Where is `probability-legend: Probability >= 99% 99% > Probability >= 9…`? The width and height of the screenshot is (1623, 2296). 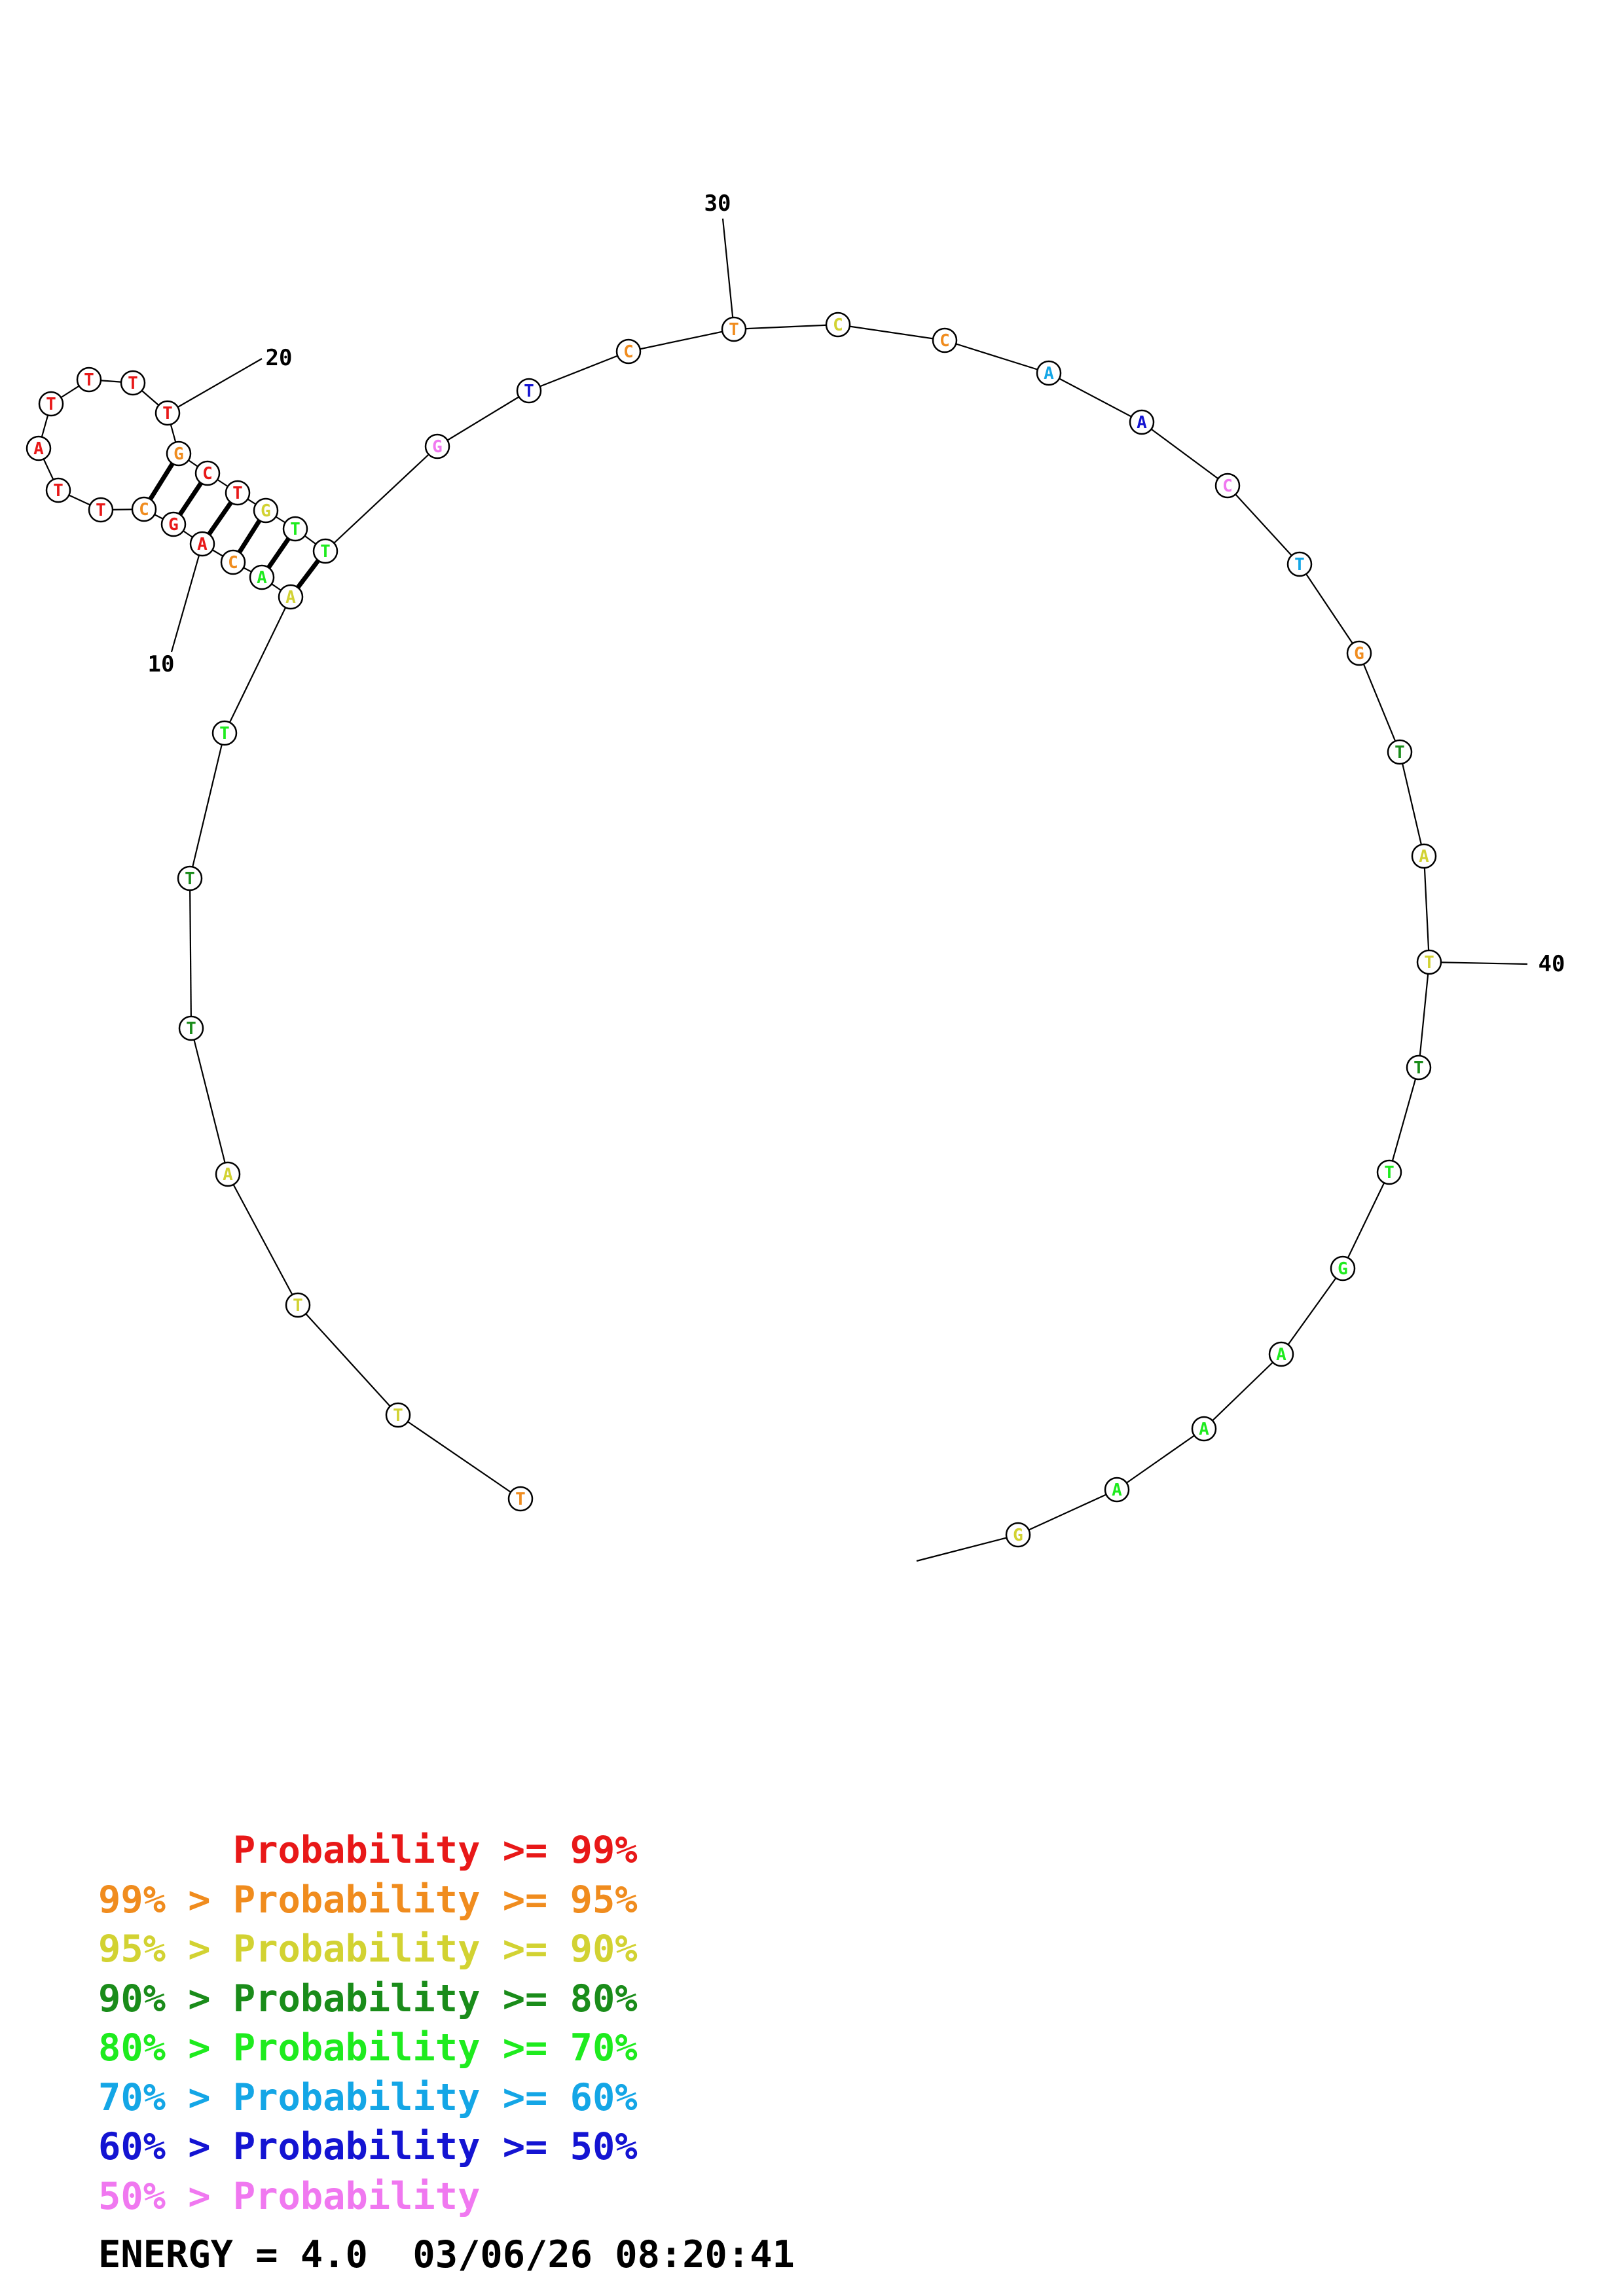 probability-legend: Probability >= 99% 99% > Probability >= 9… is located at coordinates (368, 2023).